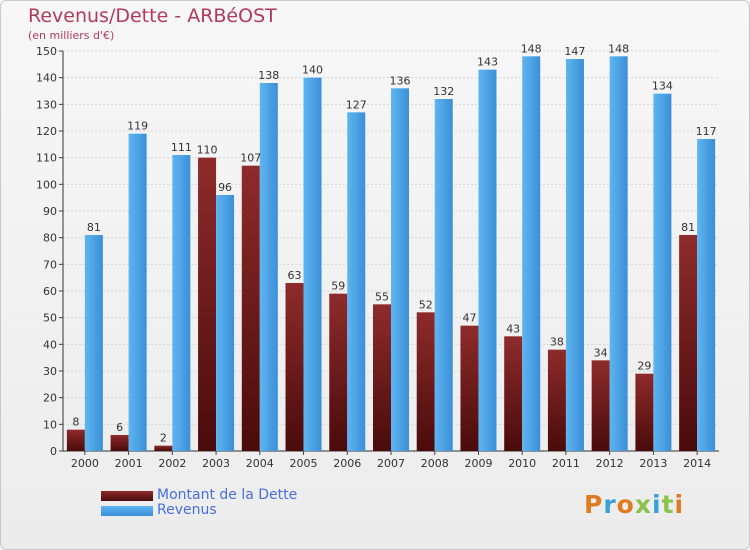 Image resolution: width=750 pixels, height=550 pixels. What do you see at coordinates (187, 510) in the screenshot?
I see `legend-label-revenus: Revenus` at bounding box center [187, 510].